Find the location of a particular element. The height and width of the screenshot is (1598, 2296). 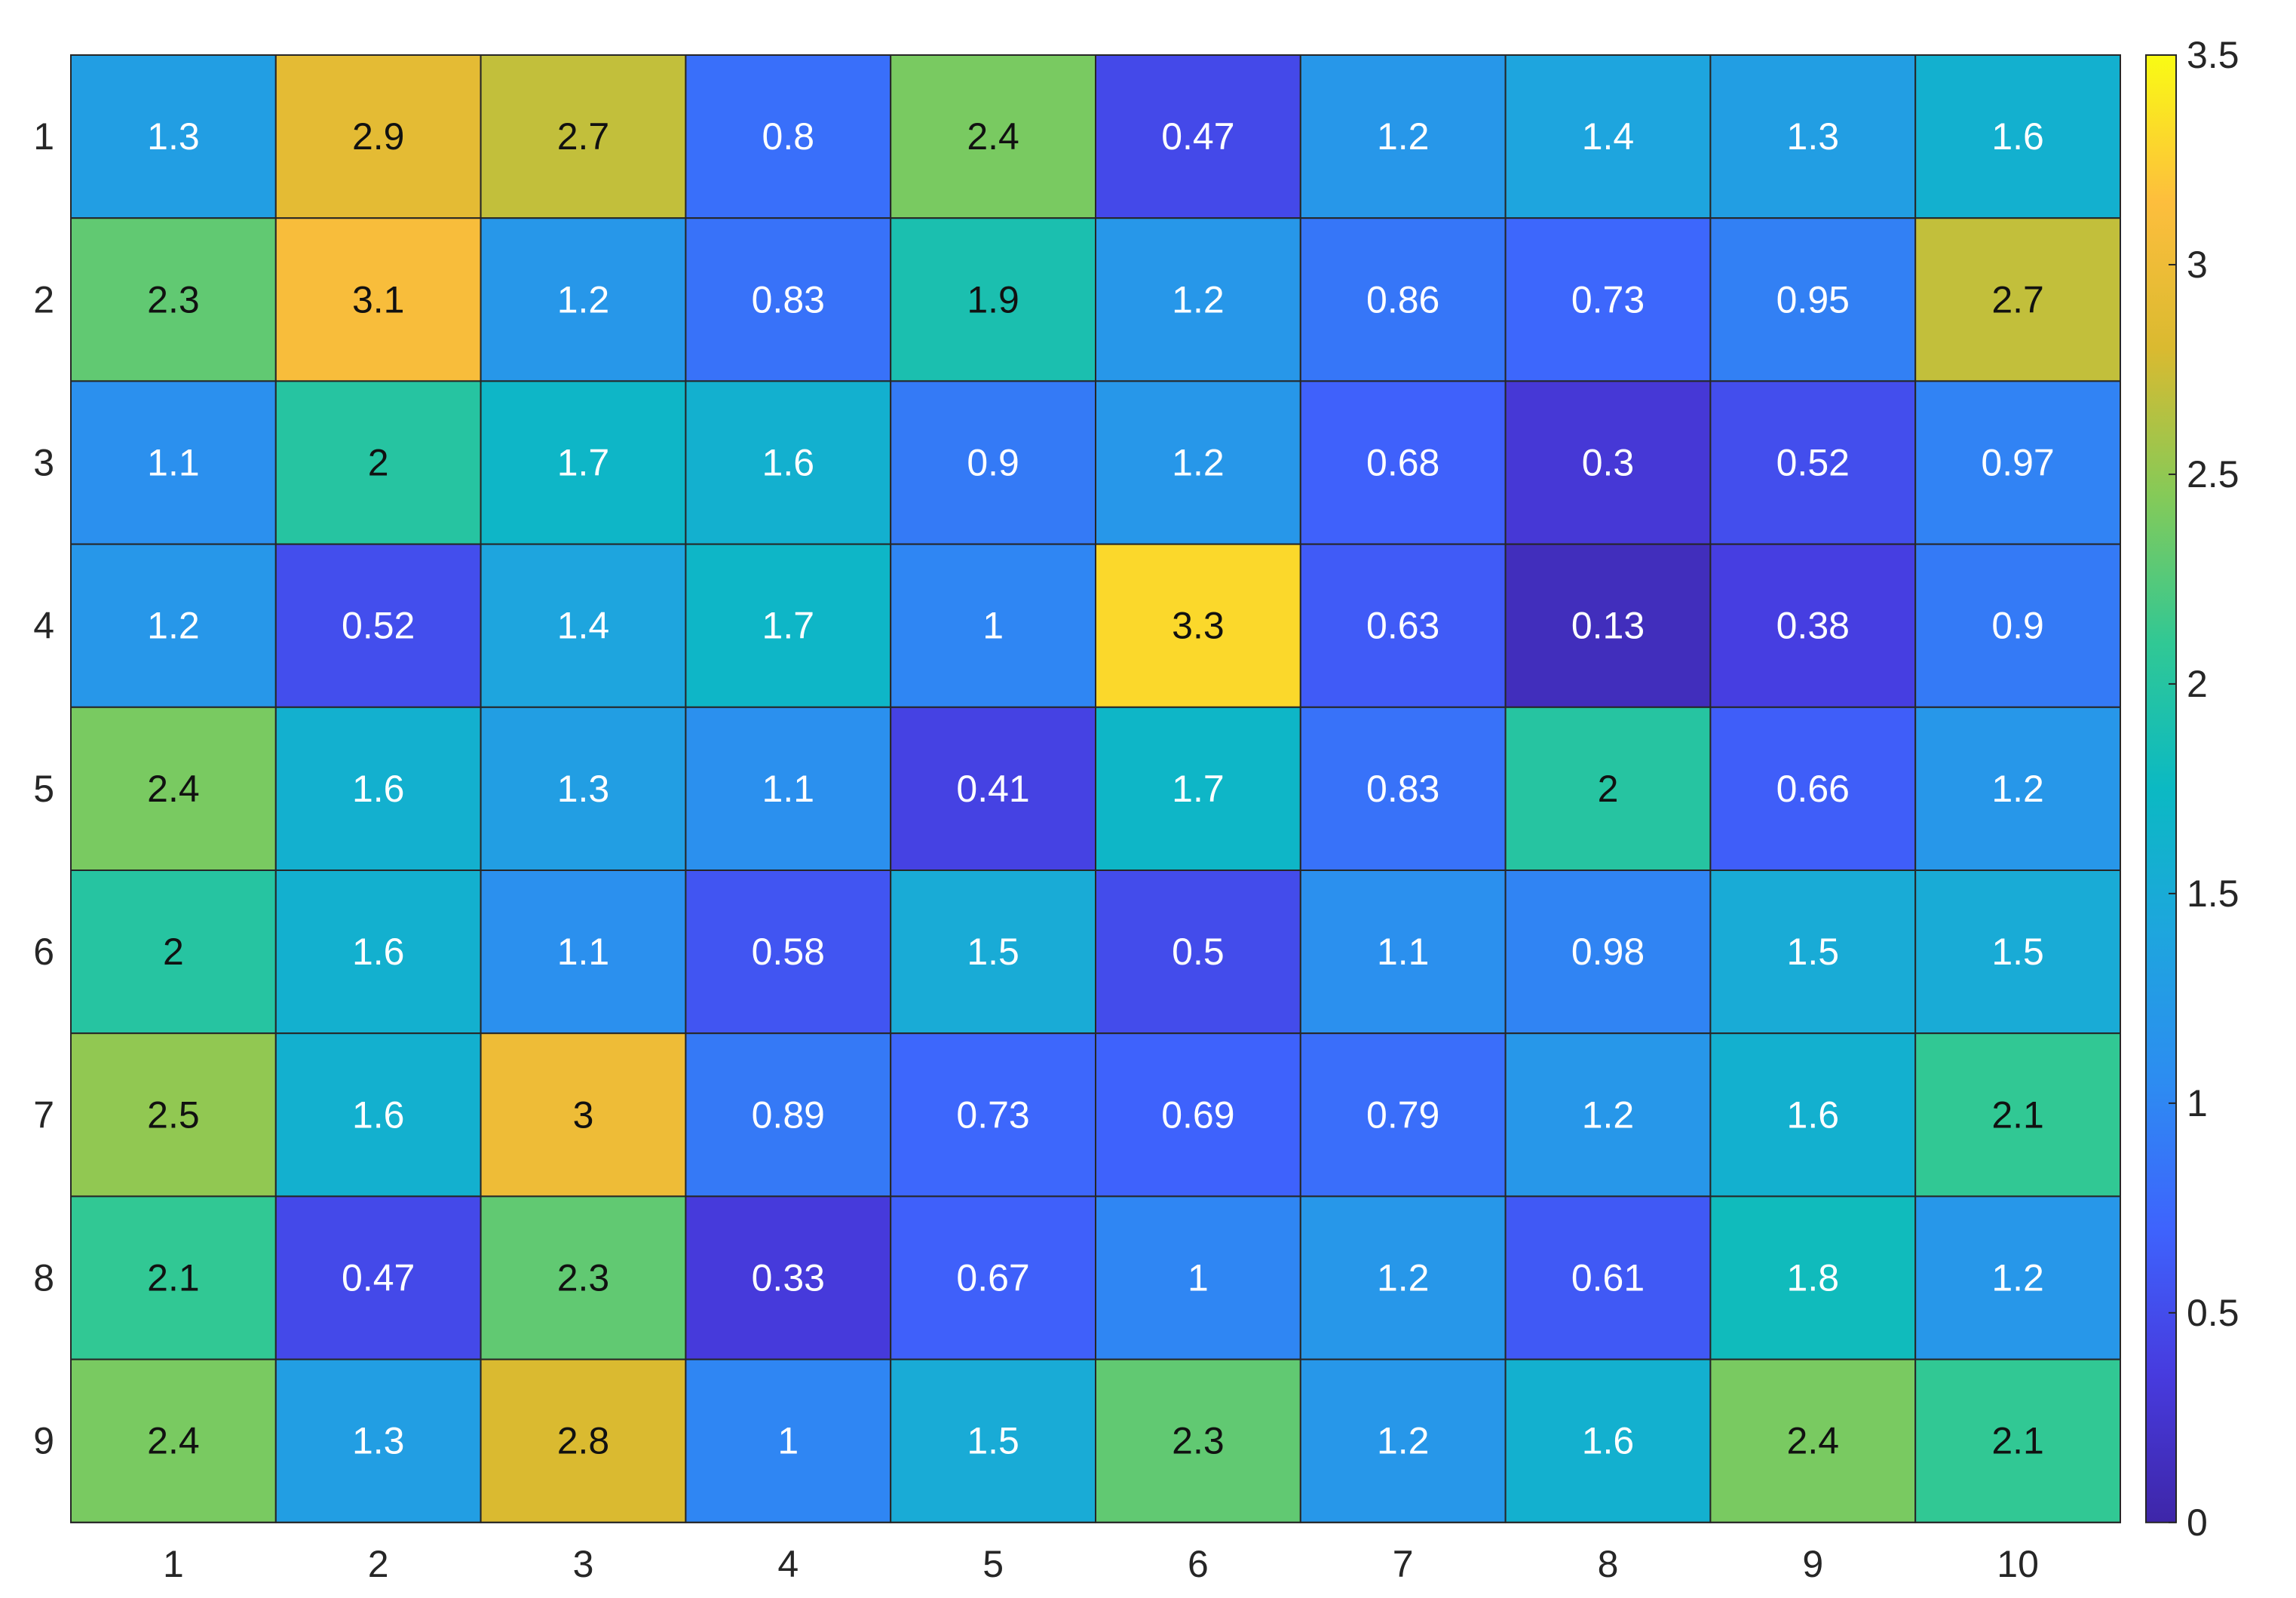

cell-value-label: 0.83 is located at coordinates (1402, 789).